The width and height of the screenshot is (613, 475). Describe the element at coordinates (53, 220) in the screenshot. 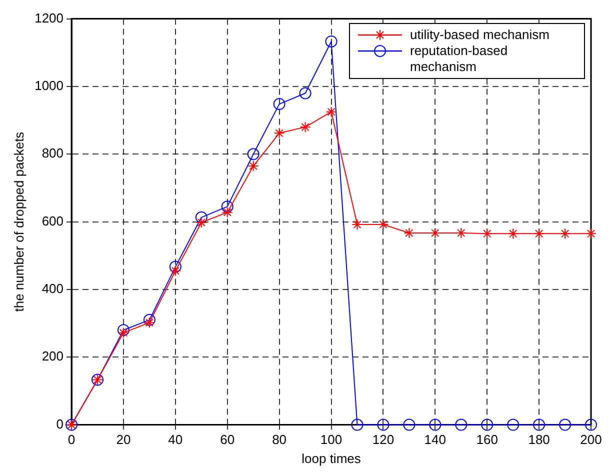

I see `y-tick-label: 600` at that location.